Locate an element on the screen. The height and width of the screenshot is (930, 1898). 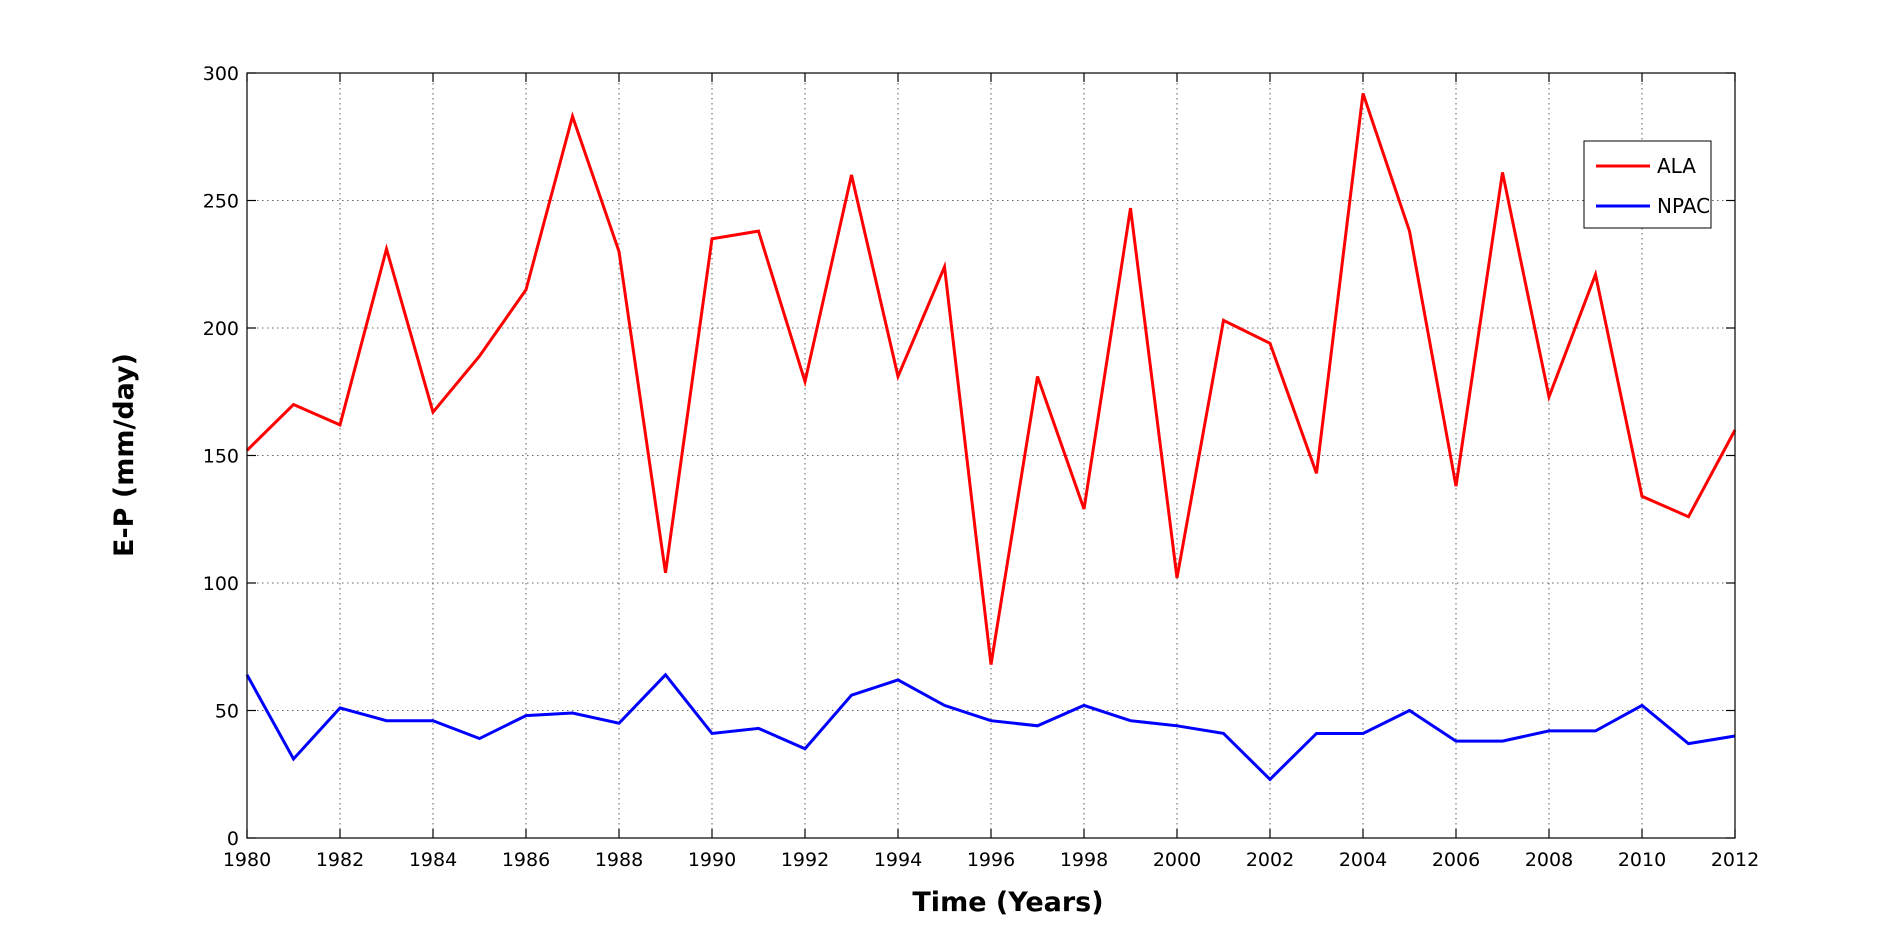
y-tick-label: 0 is located at coordinates (233, 839).